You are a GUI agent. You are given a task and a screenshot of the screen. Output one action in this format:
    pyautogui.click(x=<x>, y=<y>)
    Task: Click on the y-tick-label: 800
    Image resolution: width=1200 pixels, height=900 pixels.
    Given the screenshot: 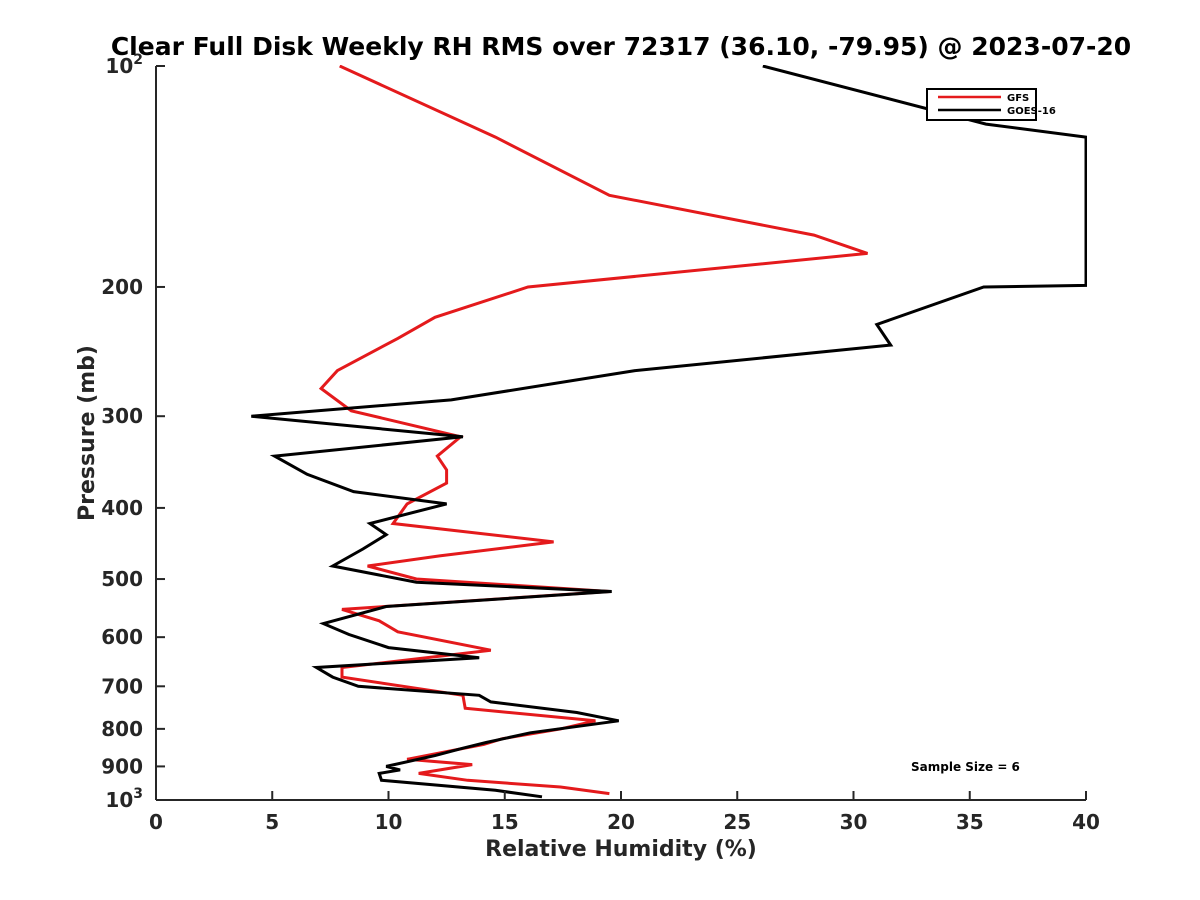 What is the action you would take?
    pyautogui.click(x=122, y=729)
    